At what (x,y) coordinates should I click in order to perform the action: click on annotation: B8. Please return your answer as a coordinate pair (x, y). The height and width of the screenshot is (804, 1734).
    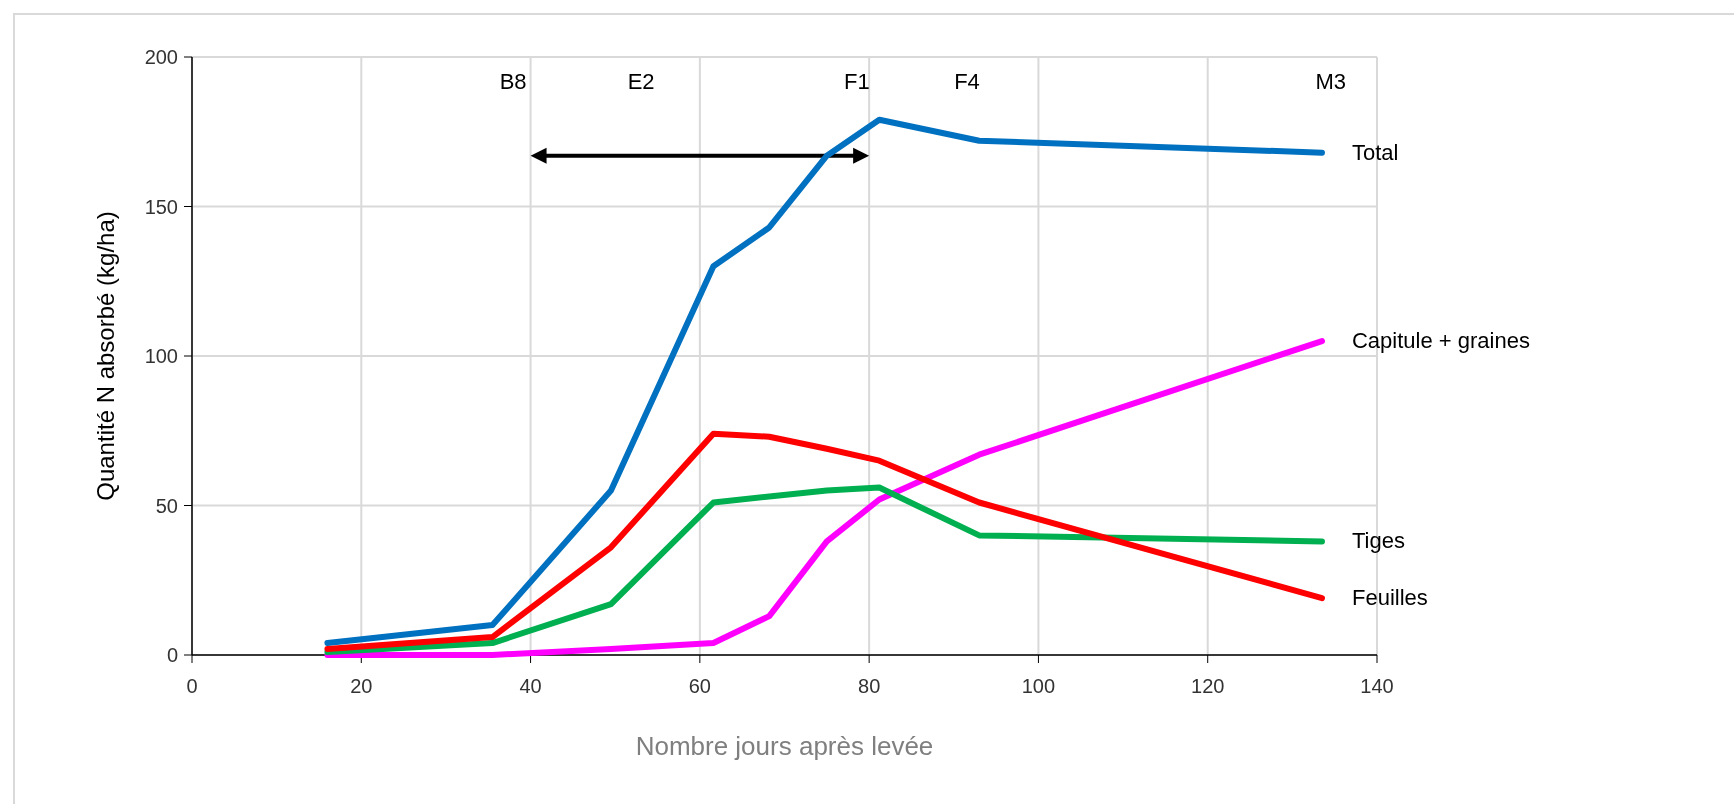
    Looking at the image, I should click on (513, 81).